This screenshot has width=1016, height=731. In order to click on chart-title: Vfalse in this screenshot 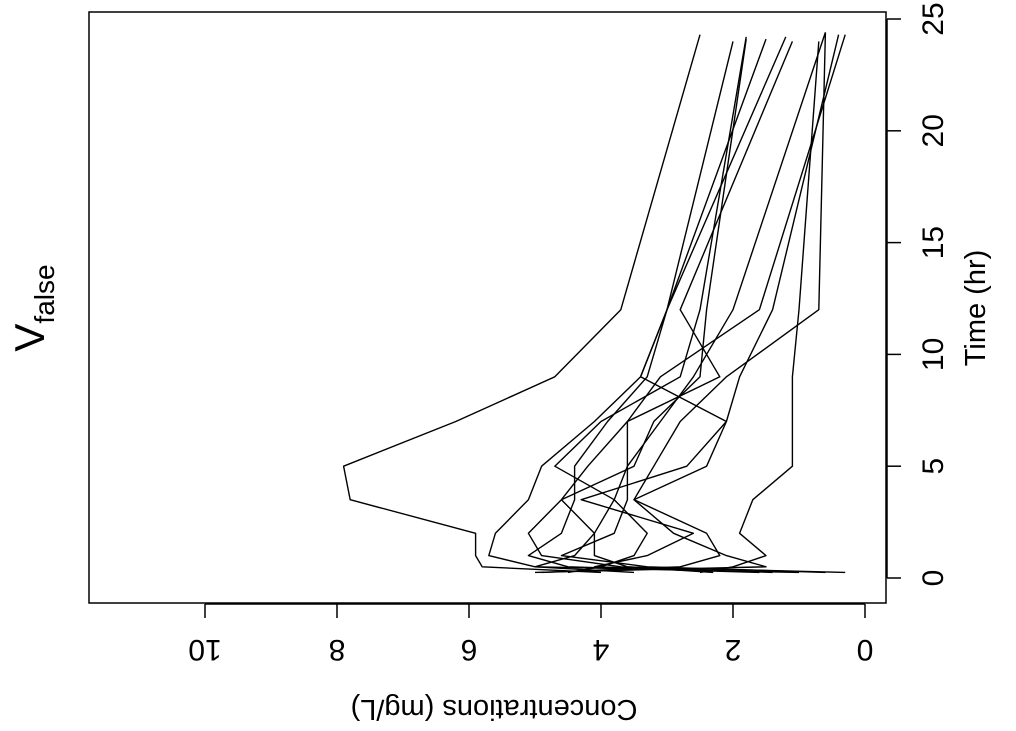, I will do `click(33, 307)`.